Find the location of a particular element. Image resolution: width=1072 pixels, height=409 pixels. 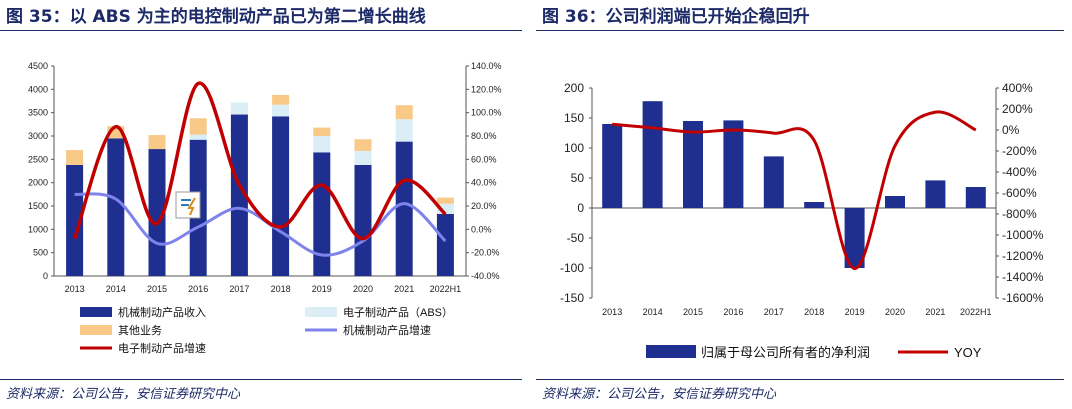

right-y-tick-label: 400% is located at coordinates (1017, 88).